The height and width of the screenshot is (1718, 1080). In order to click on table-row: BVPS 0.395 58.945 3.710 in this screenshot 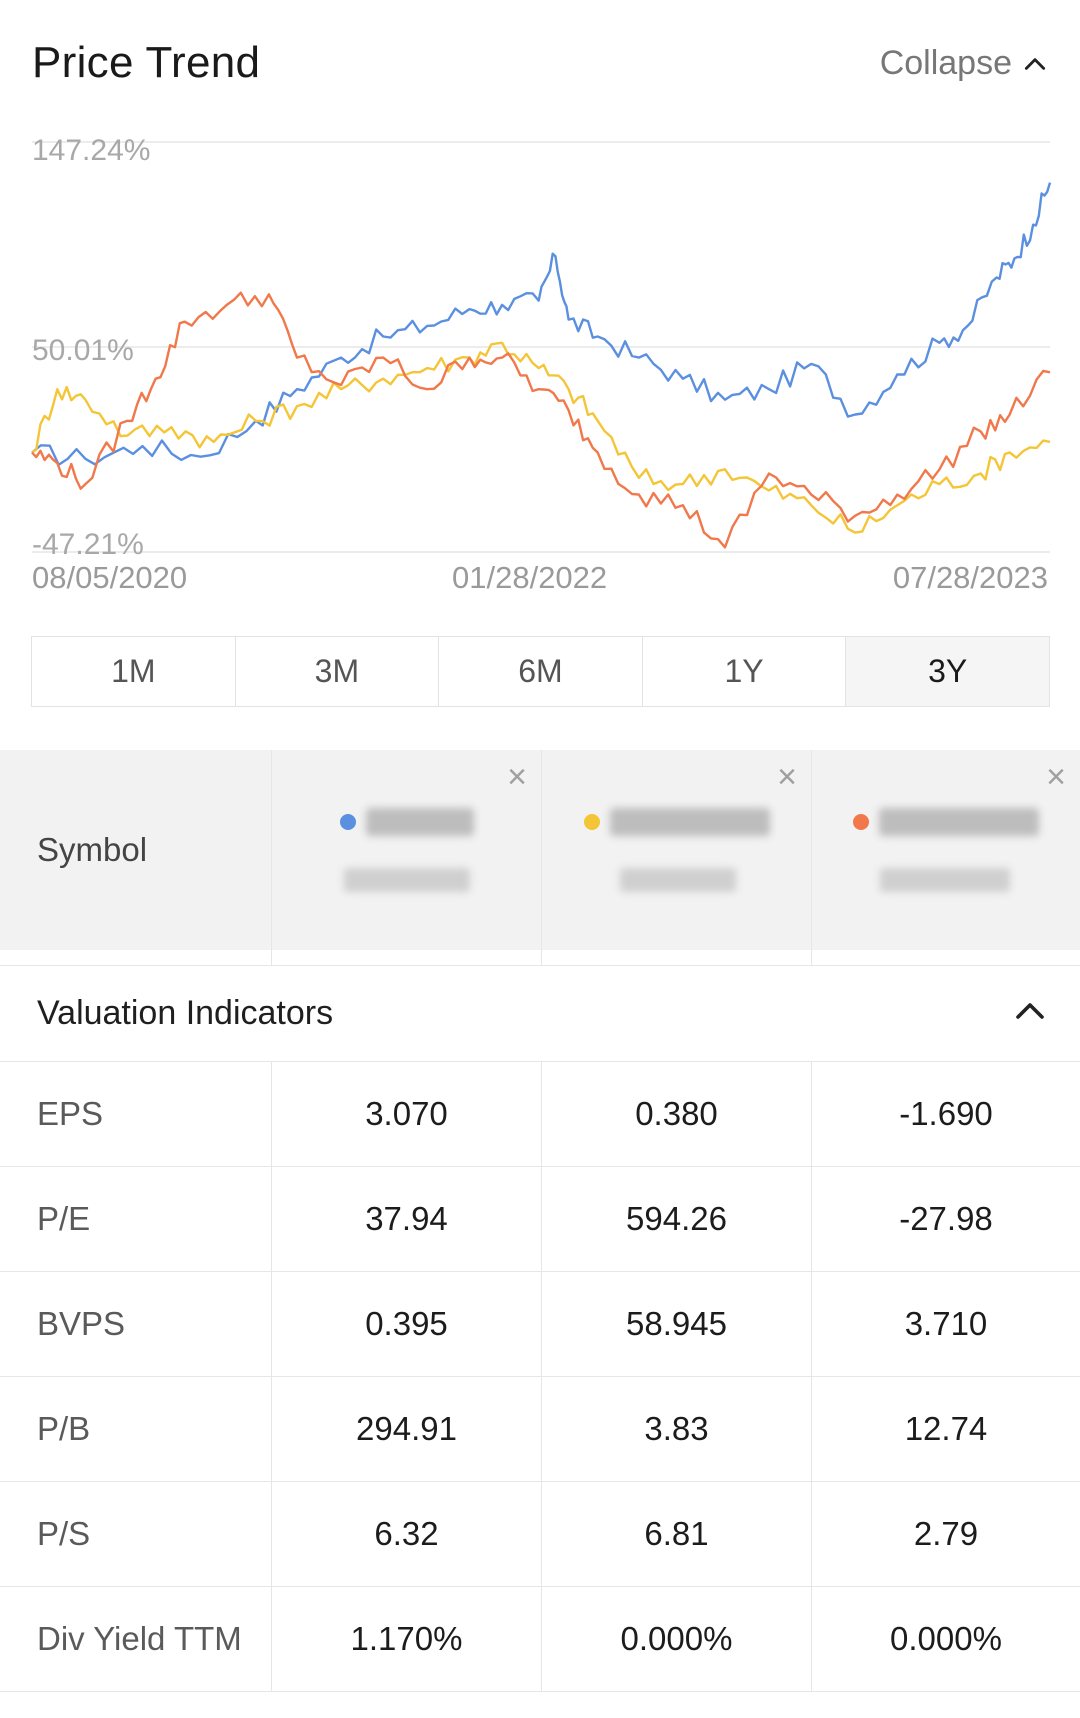, I will do `click(540, 1324)`.